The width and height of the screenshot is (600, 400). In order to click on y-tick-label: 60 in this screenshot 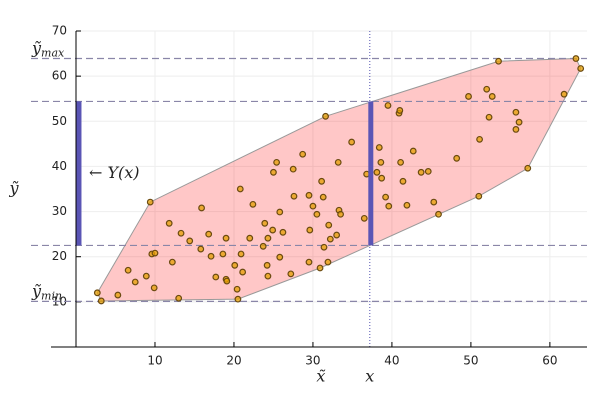, I will do `click(59, 76)`.